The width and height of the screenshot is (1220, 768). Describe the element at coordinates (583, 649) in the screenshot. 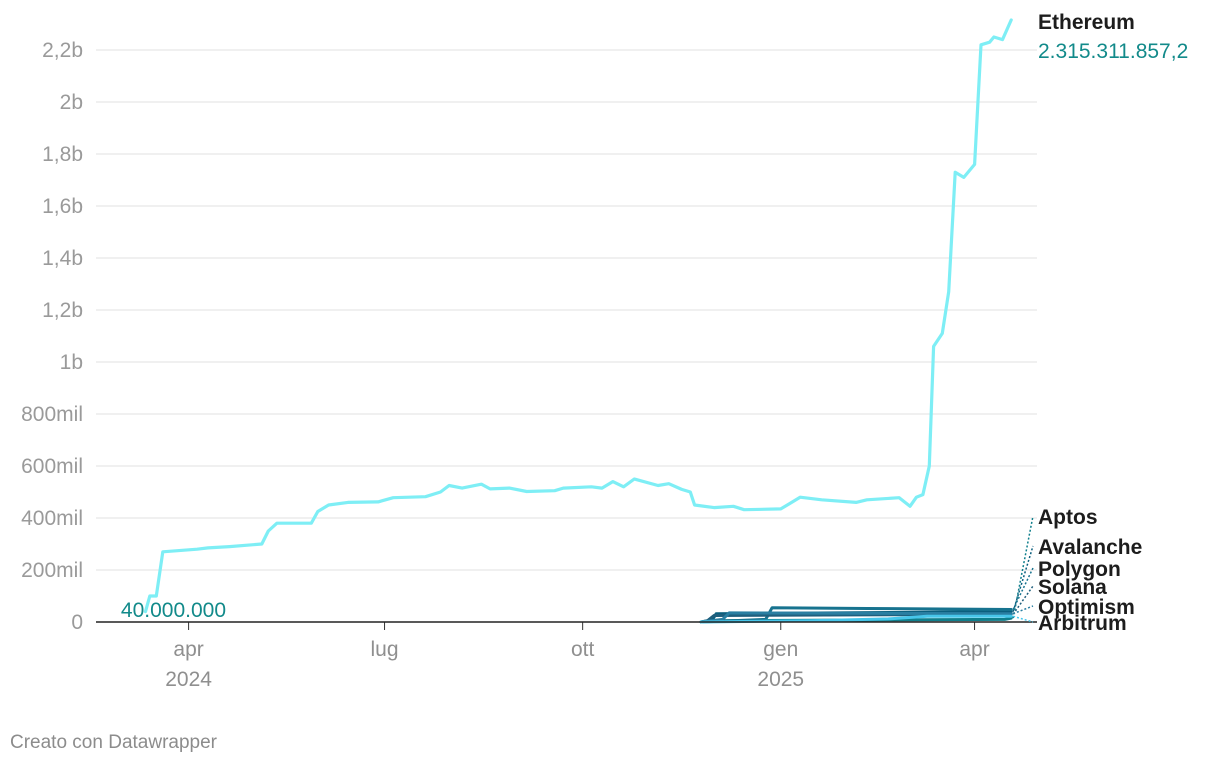

I see `x-tick-label: ott` at that location.